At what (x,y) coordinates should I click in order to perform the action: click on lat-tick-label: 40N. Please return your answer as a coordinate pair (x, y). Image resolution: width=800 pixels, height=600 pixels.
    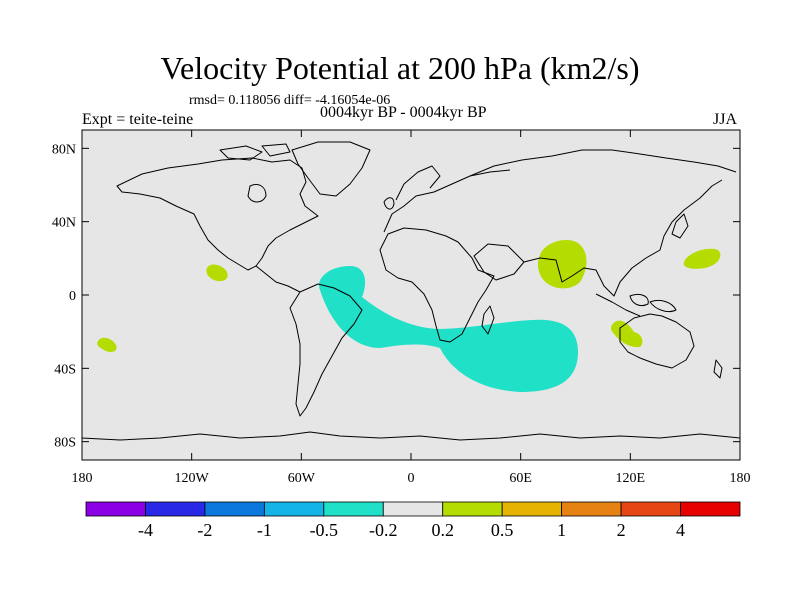
    Looking at the image, I should click on (64, 223).